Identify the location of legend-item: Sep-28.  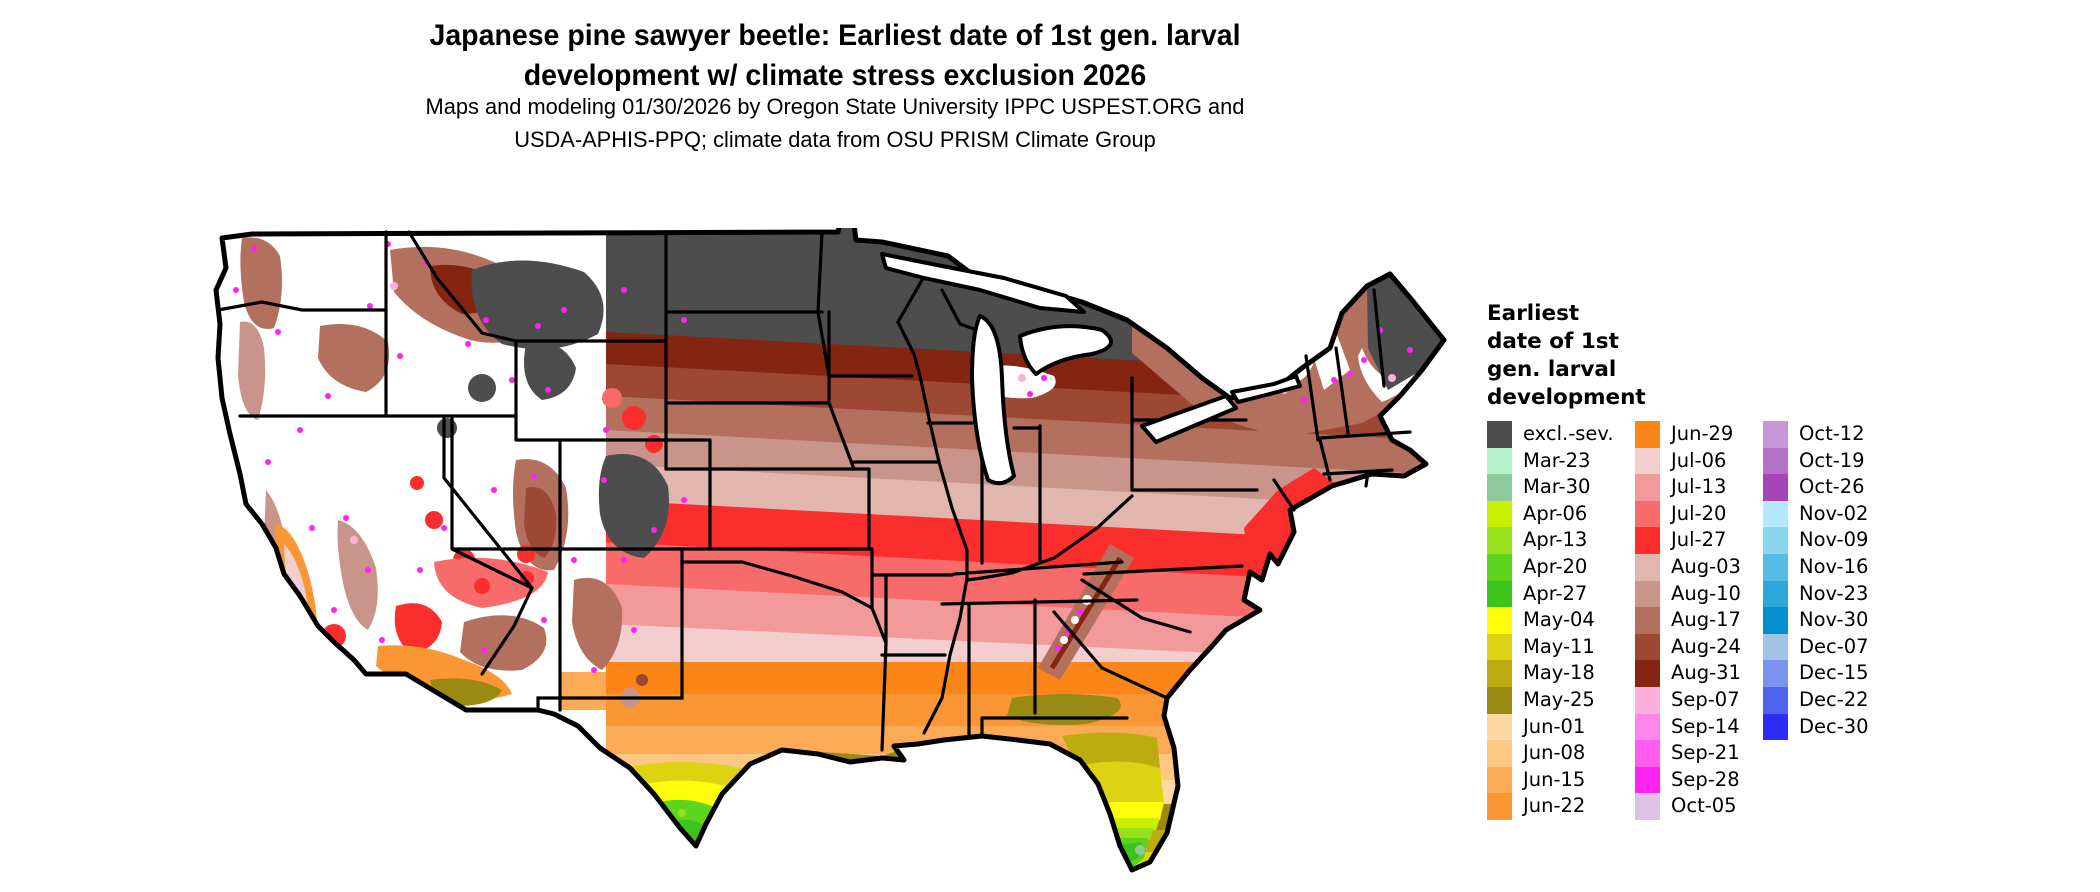
(1688, 780).